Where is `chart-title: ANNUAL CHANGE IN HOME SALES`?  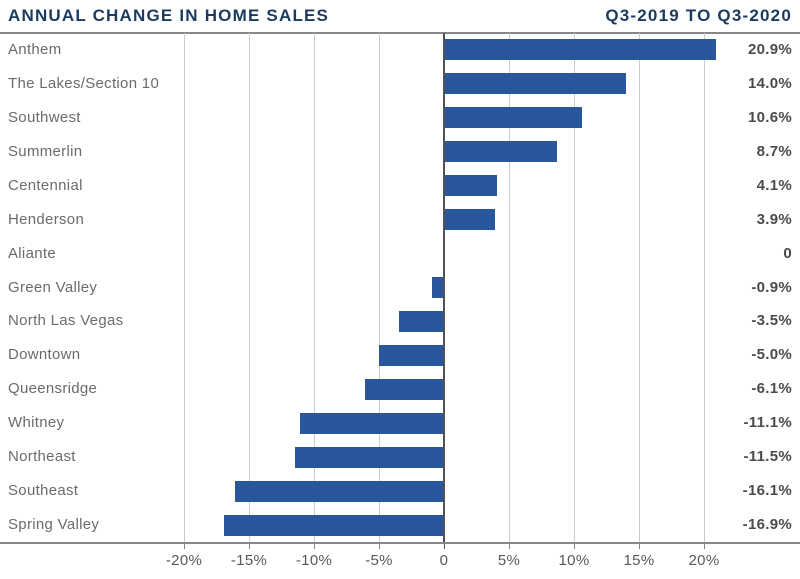 chart-title: ANNUAL CHANGE IN HOME SALES is located at coordinates (169, 15).